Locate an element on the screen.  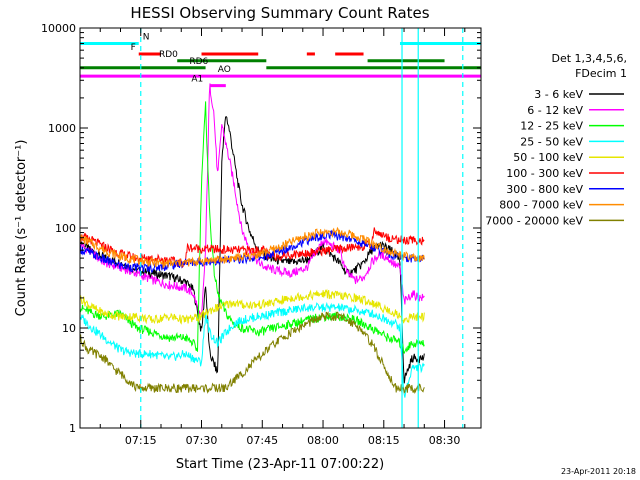
flag-label-rd0: RD0 is located at coordinates (168, 55).